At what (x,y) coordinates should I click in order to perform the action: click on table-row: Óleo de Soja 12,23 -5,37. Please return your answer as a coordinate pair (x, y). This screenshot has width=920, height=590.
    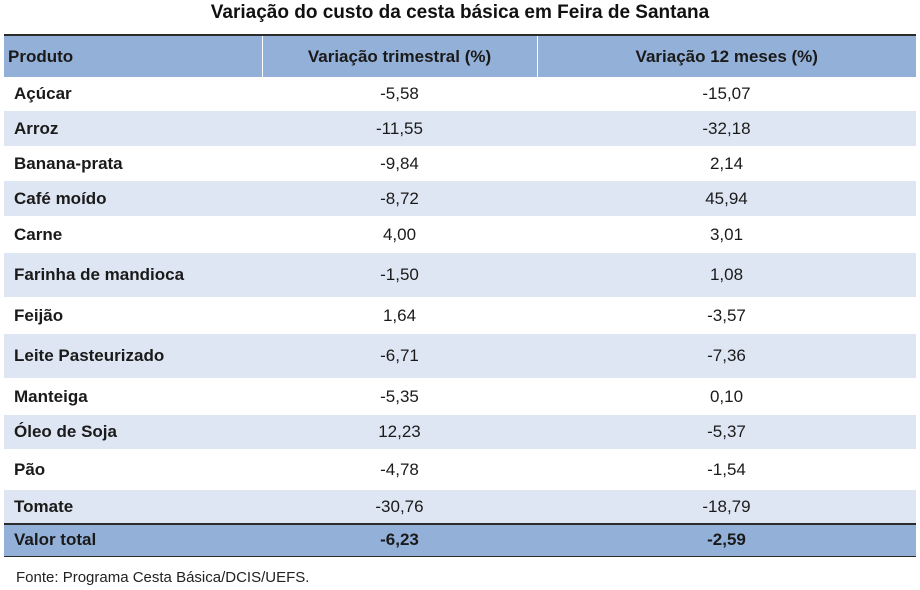
    Looking at the image, I should click on (460, 432).